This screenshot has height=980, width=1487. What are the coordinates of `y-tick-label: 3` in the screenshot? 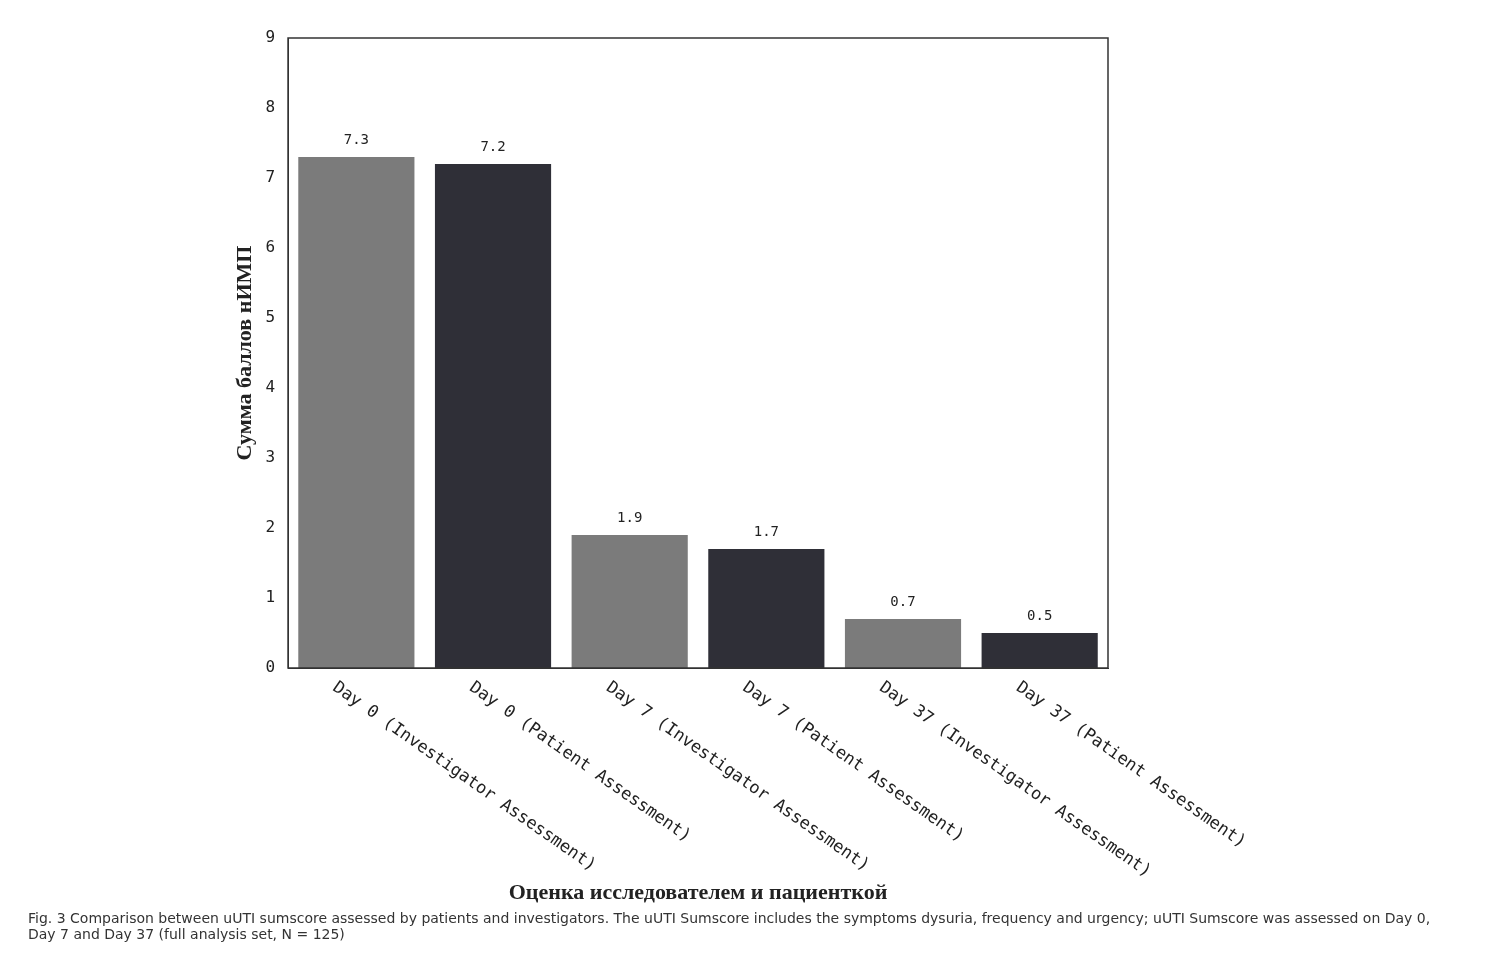 It's located at (270, 457).